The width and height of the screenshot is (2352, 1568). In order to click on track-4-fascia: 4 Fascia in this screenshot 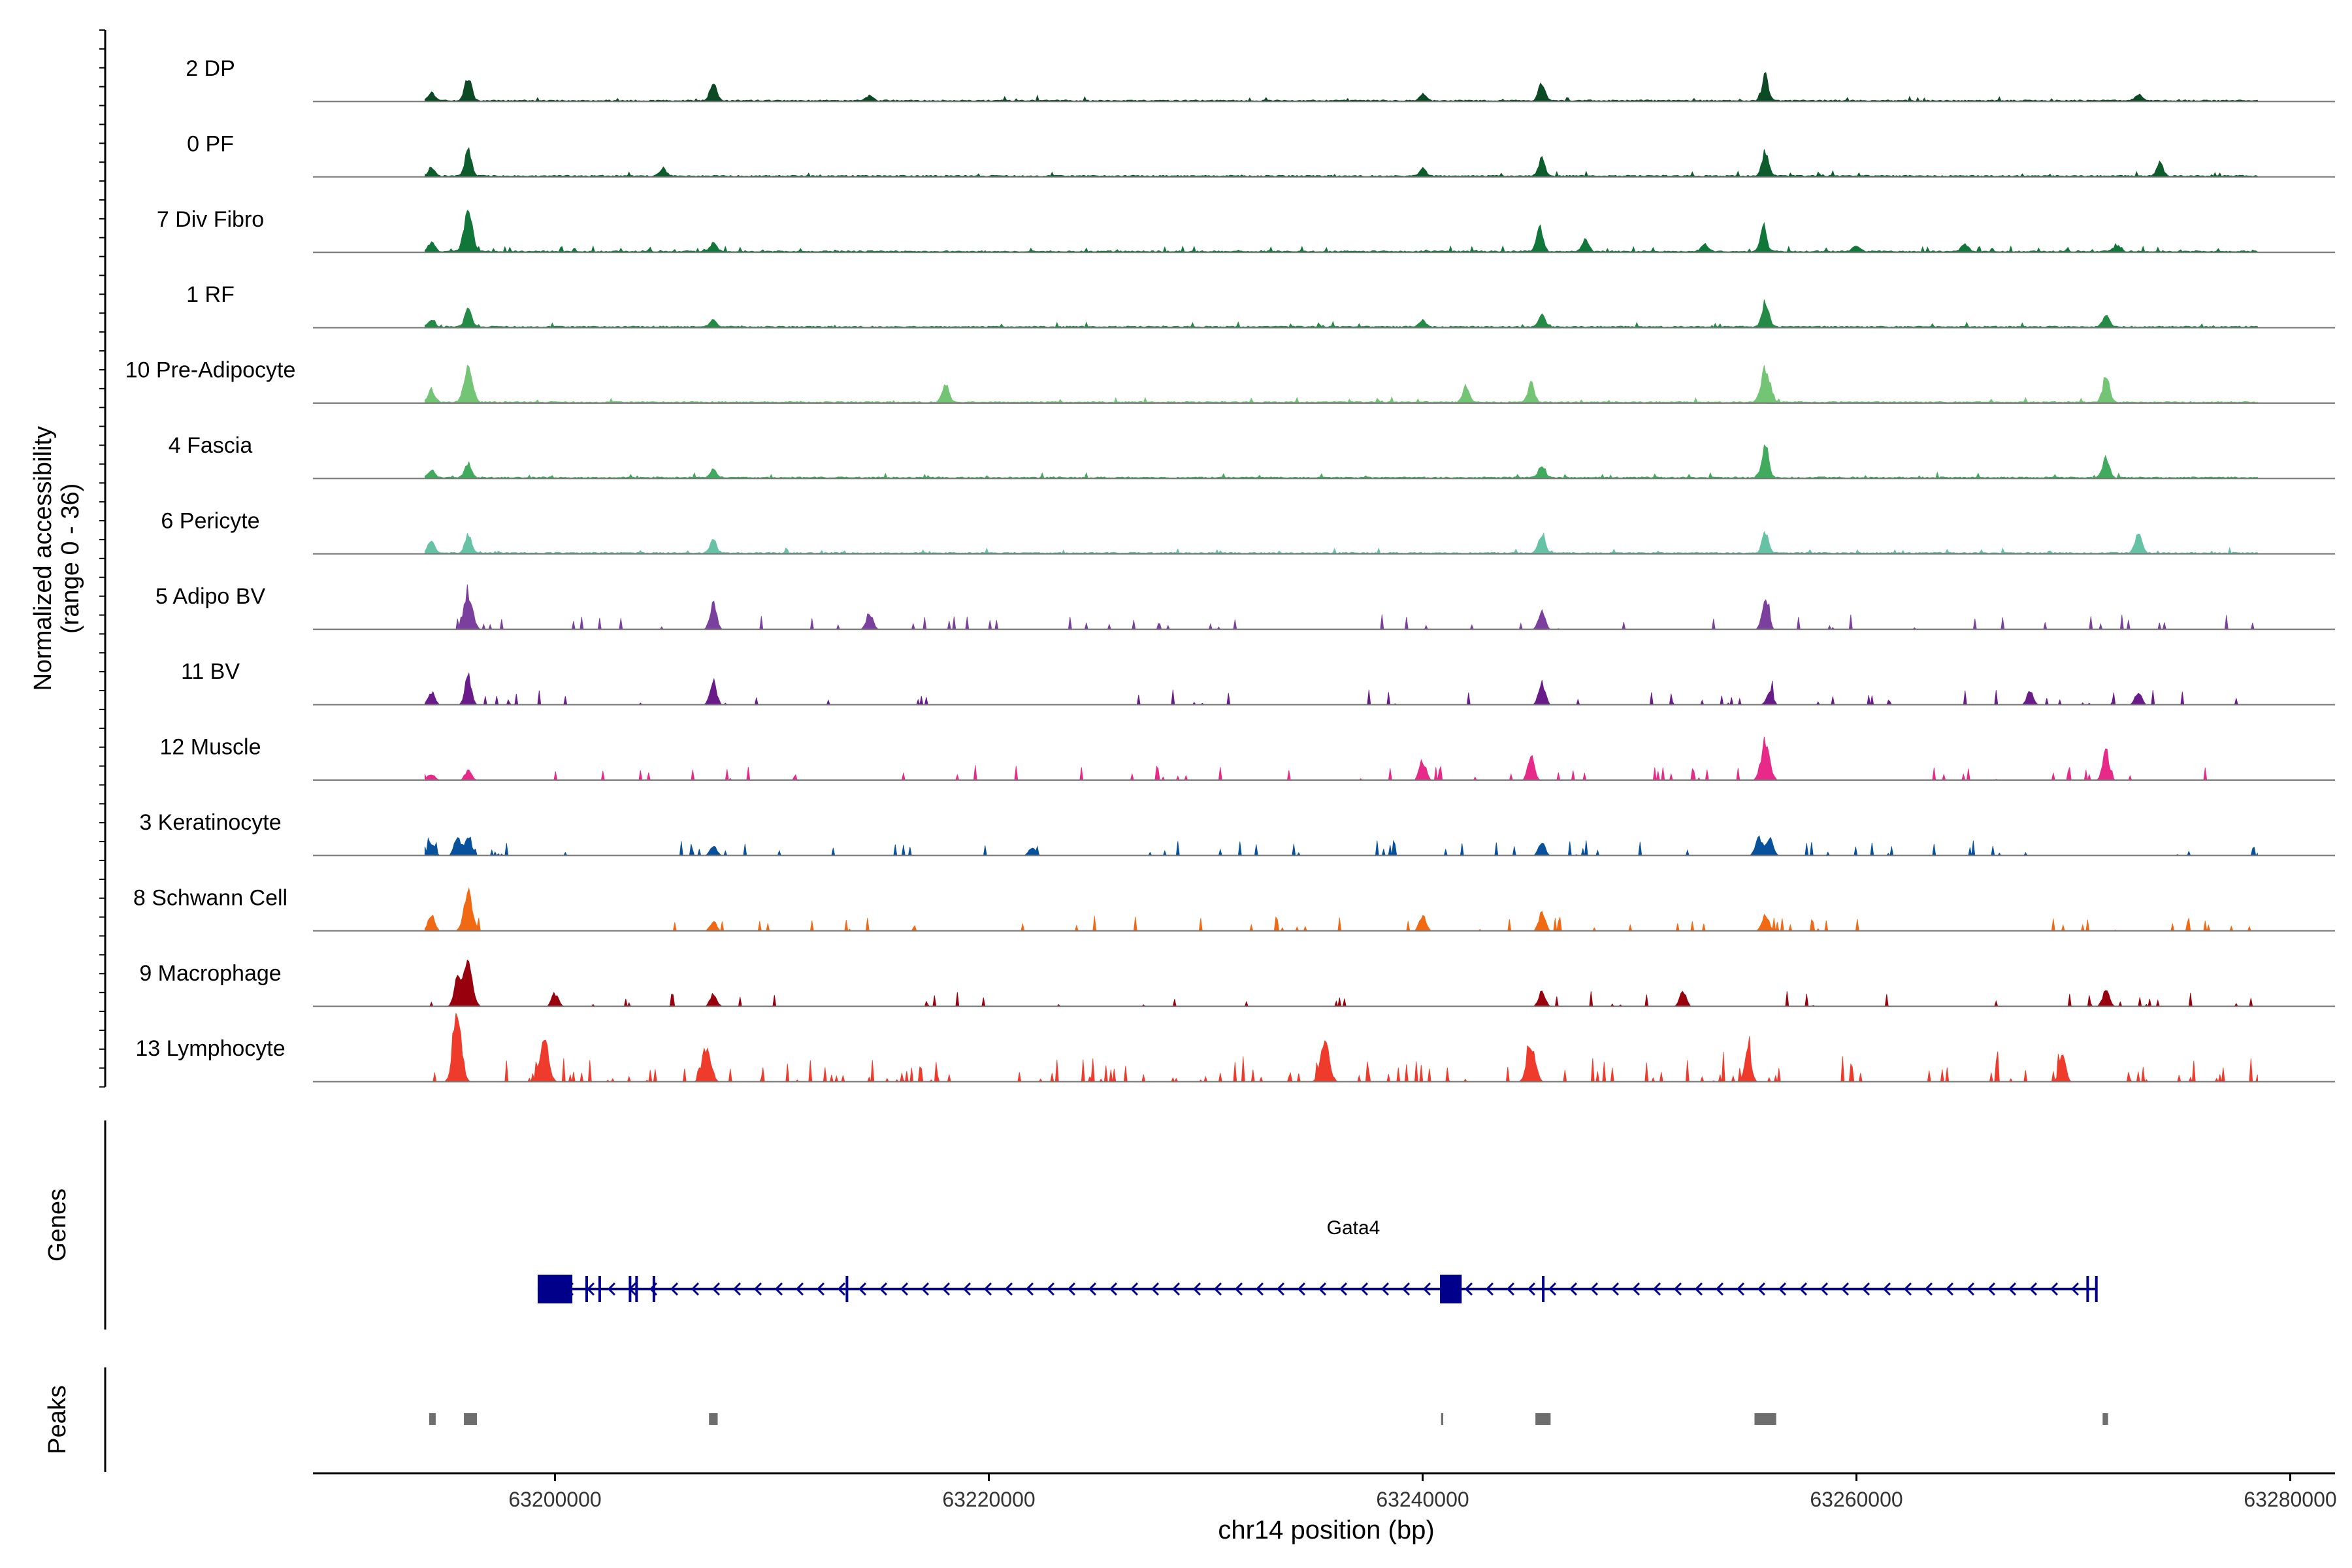, I will do `click(1252, 456)`.